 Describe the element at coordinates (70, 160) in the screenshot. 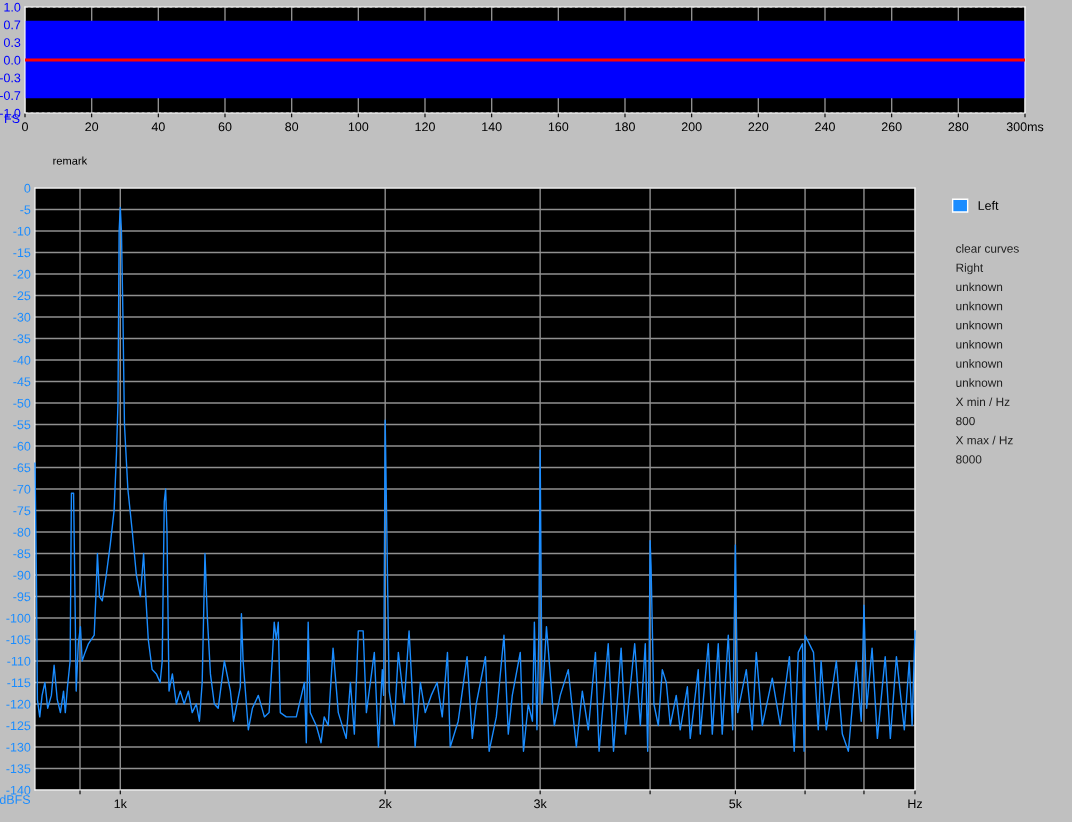

I see `text: remark` at that location.